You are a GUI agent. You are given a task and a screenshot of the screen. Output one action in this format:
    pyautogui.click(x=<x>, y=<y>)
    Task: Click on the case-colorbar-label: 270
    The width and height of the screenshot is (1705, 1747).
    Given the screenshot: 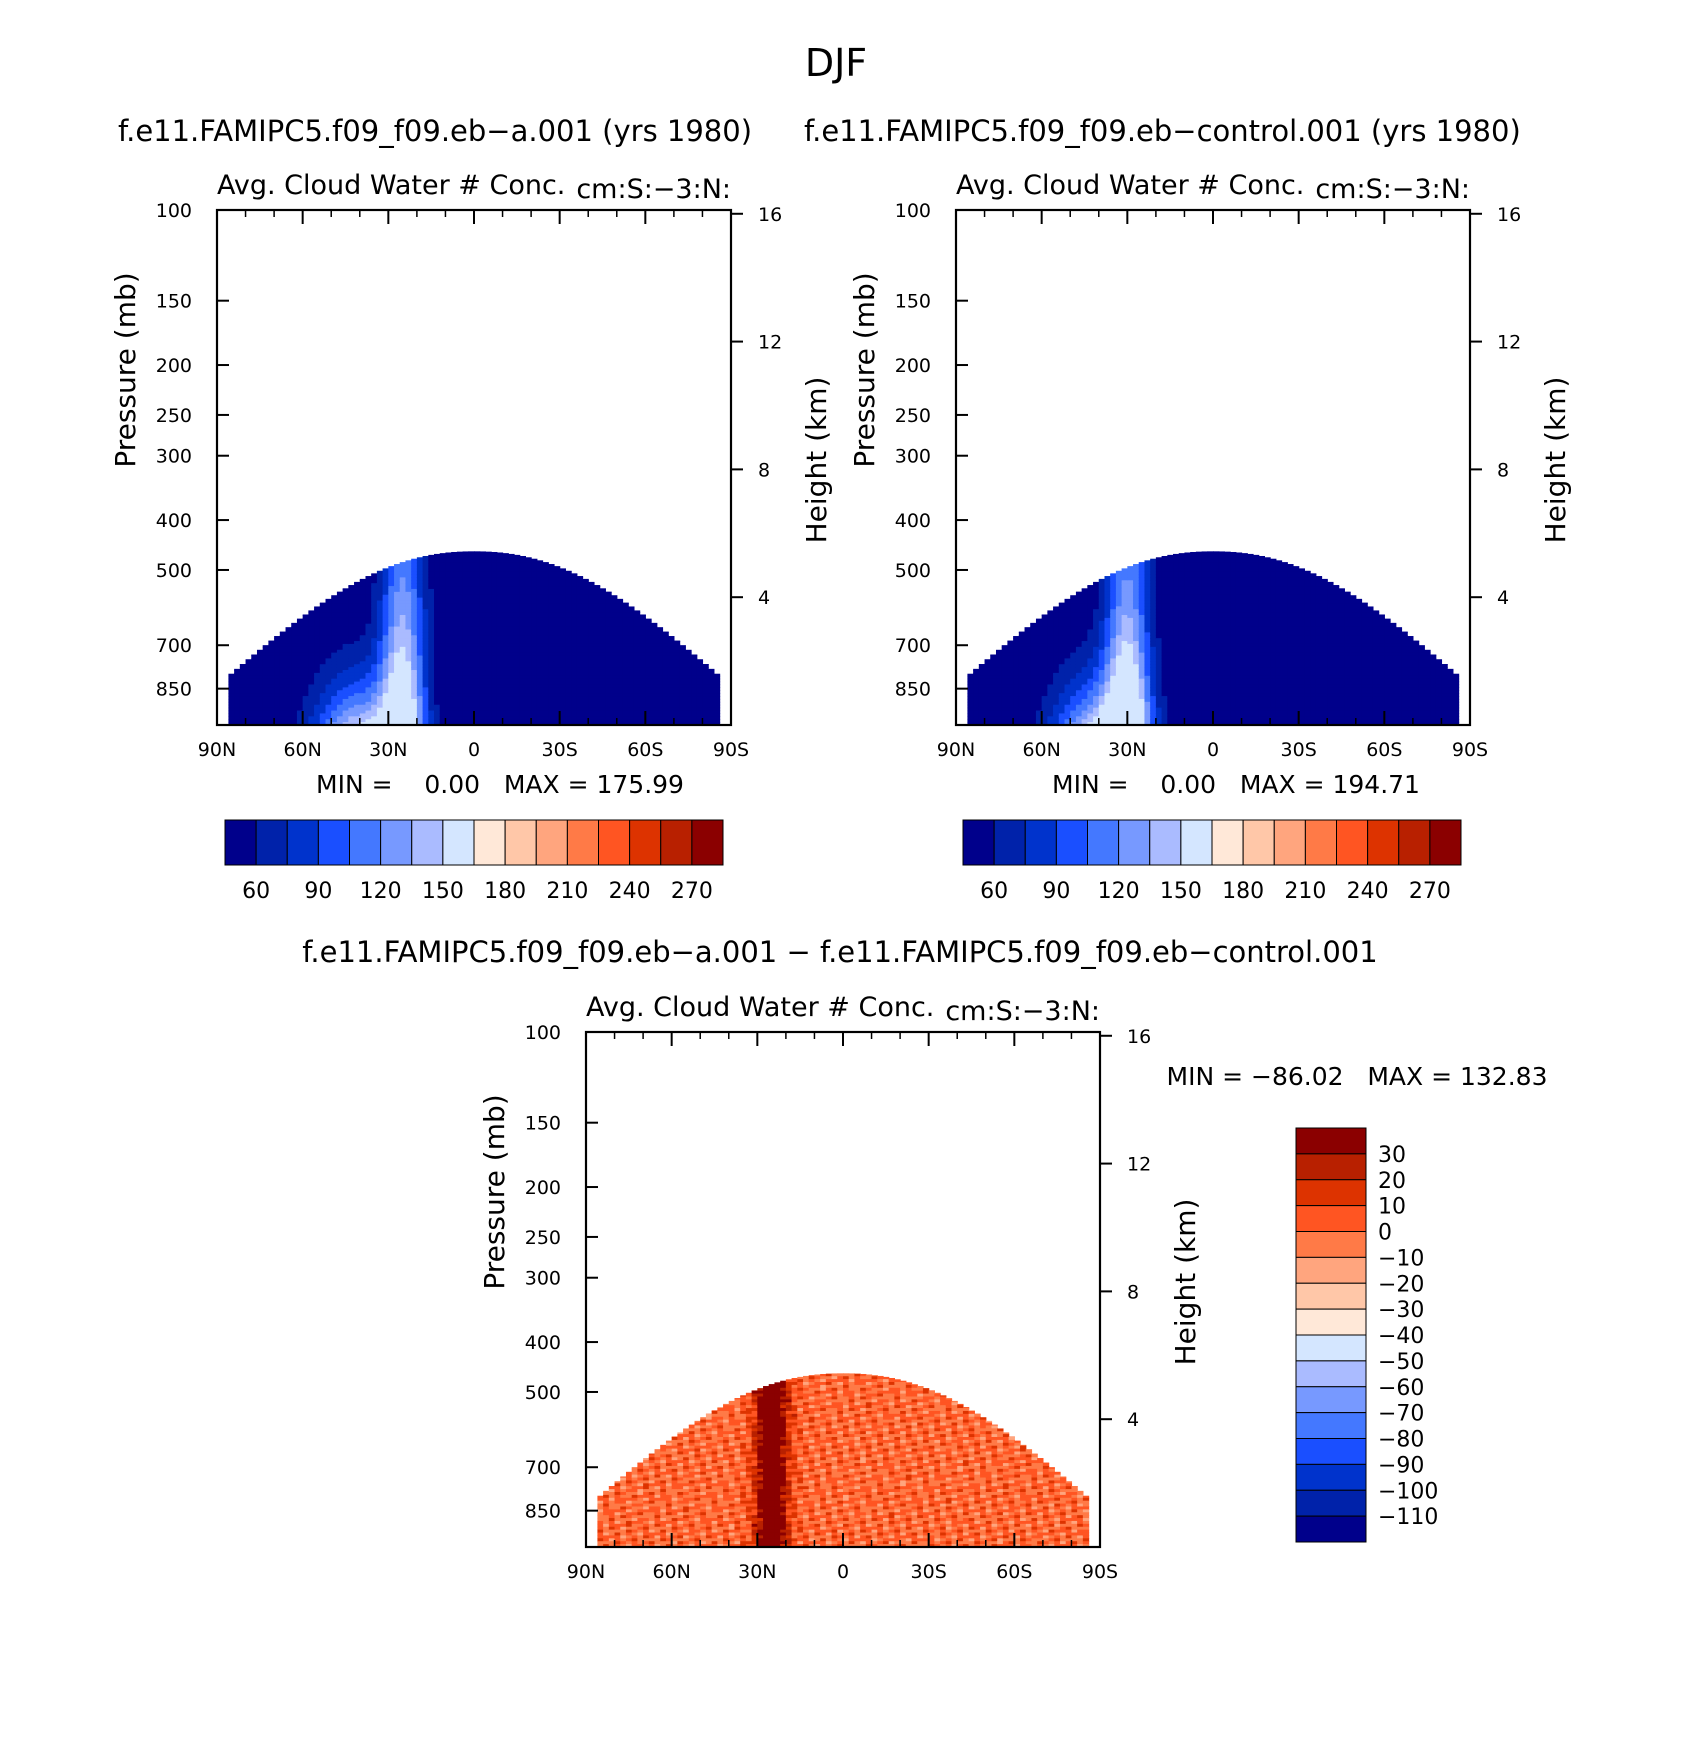 What is the action you would take?
    pyautogui.click(x=692, y=891)
    